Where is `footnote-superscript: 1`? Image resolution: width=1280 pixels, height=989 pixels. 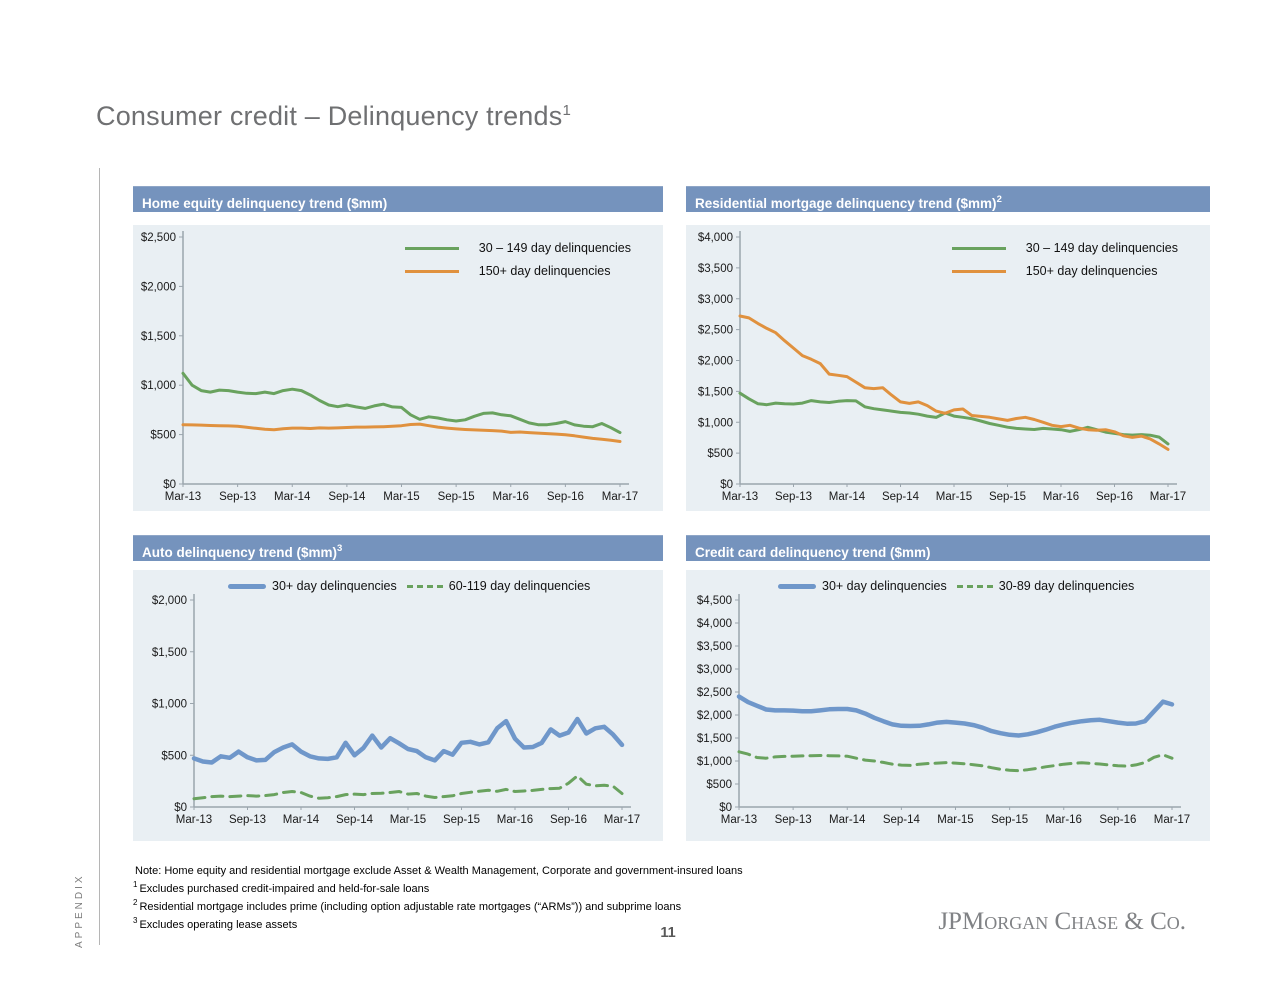
footnote-superscript: 1 is located at coordinates (135, 885).